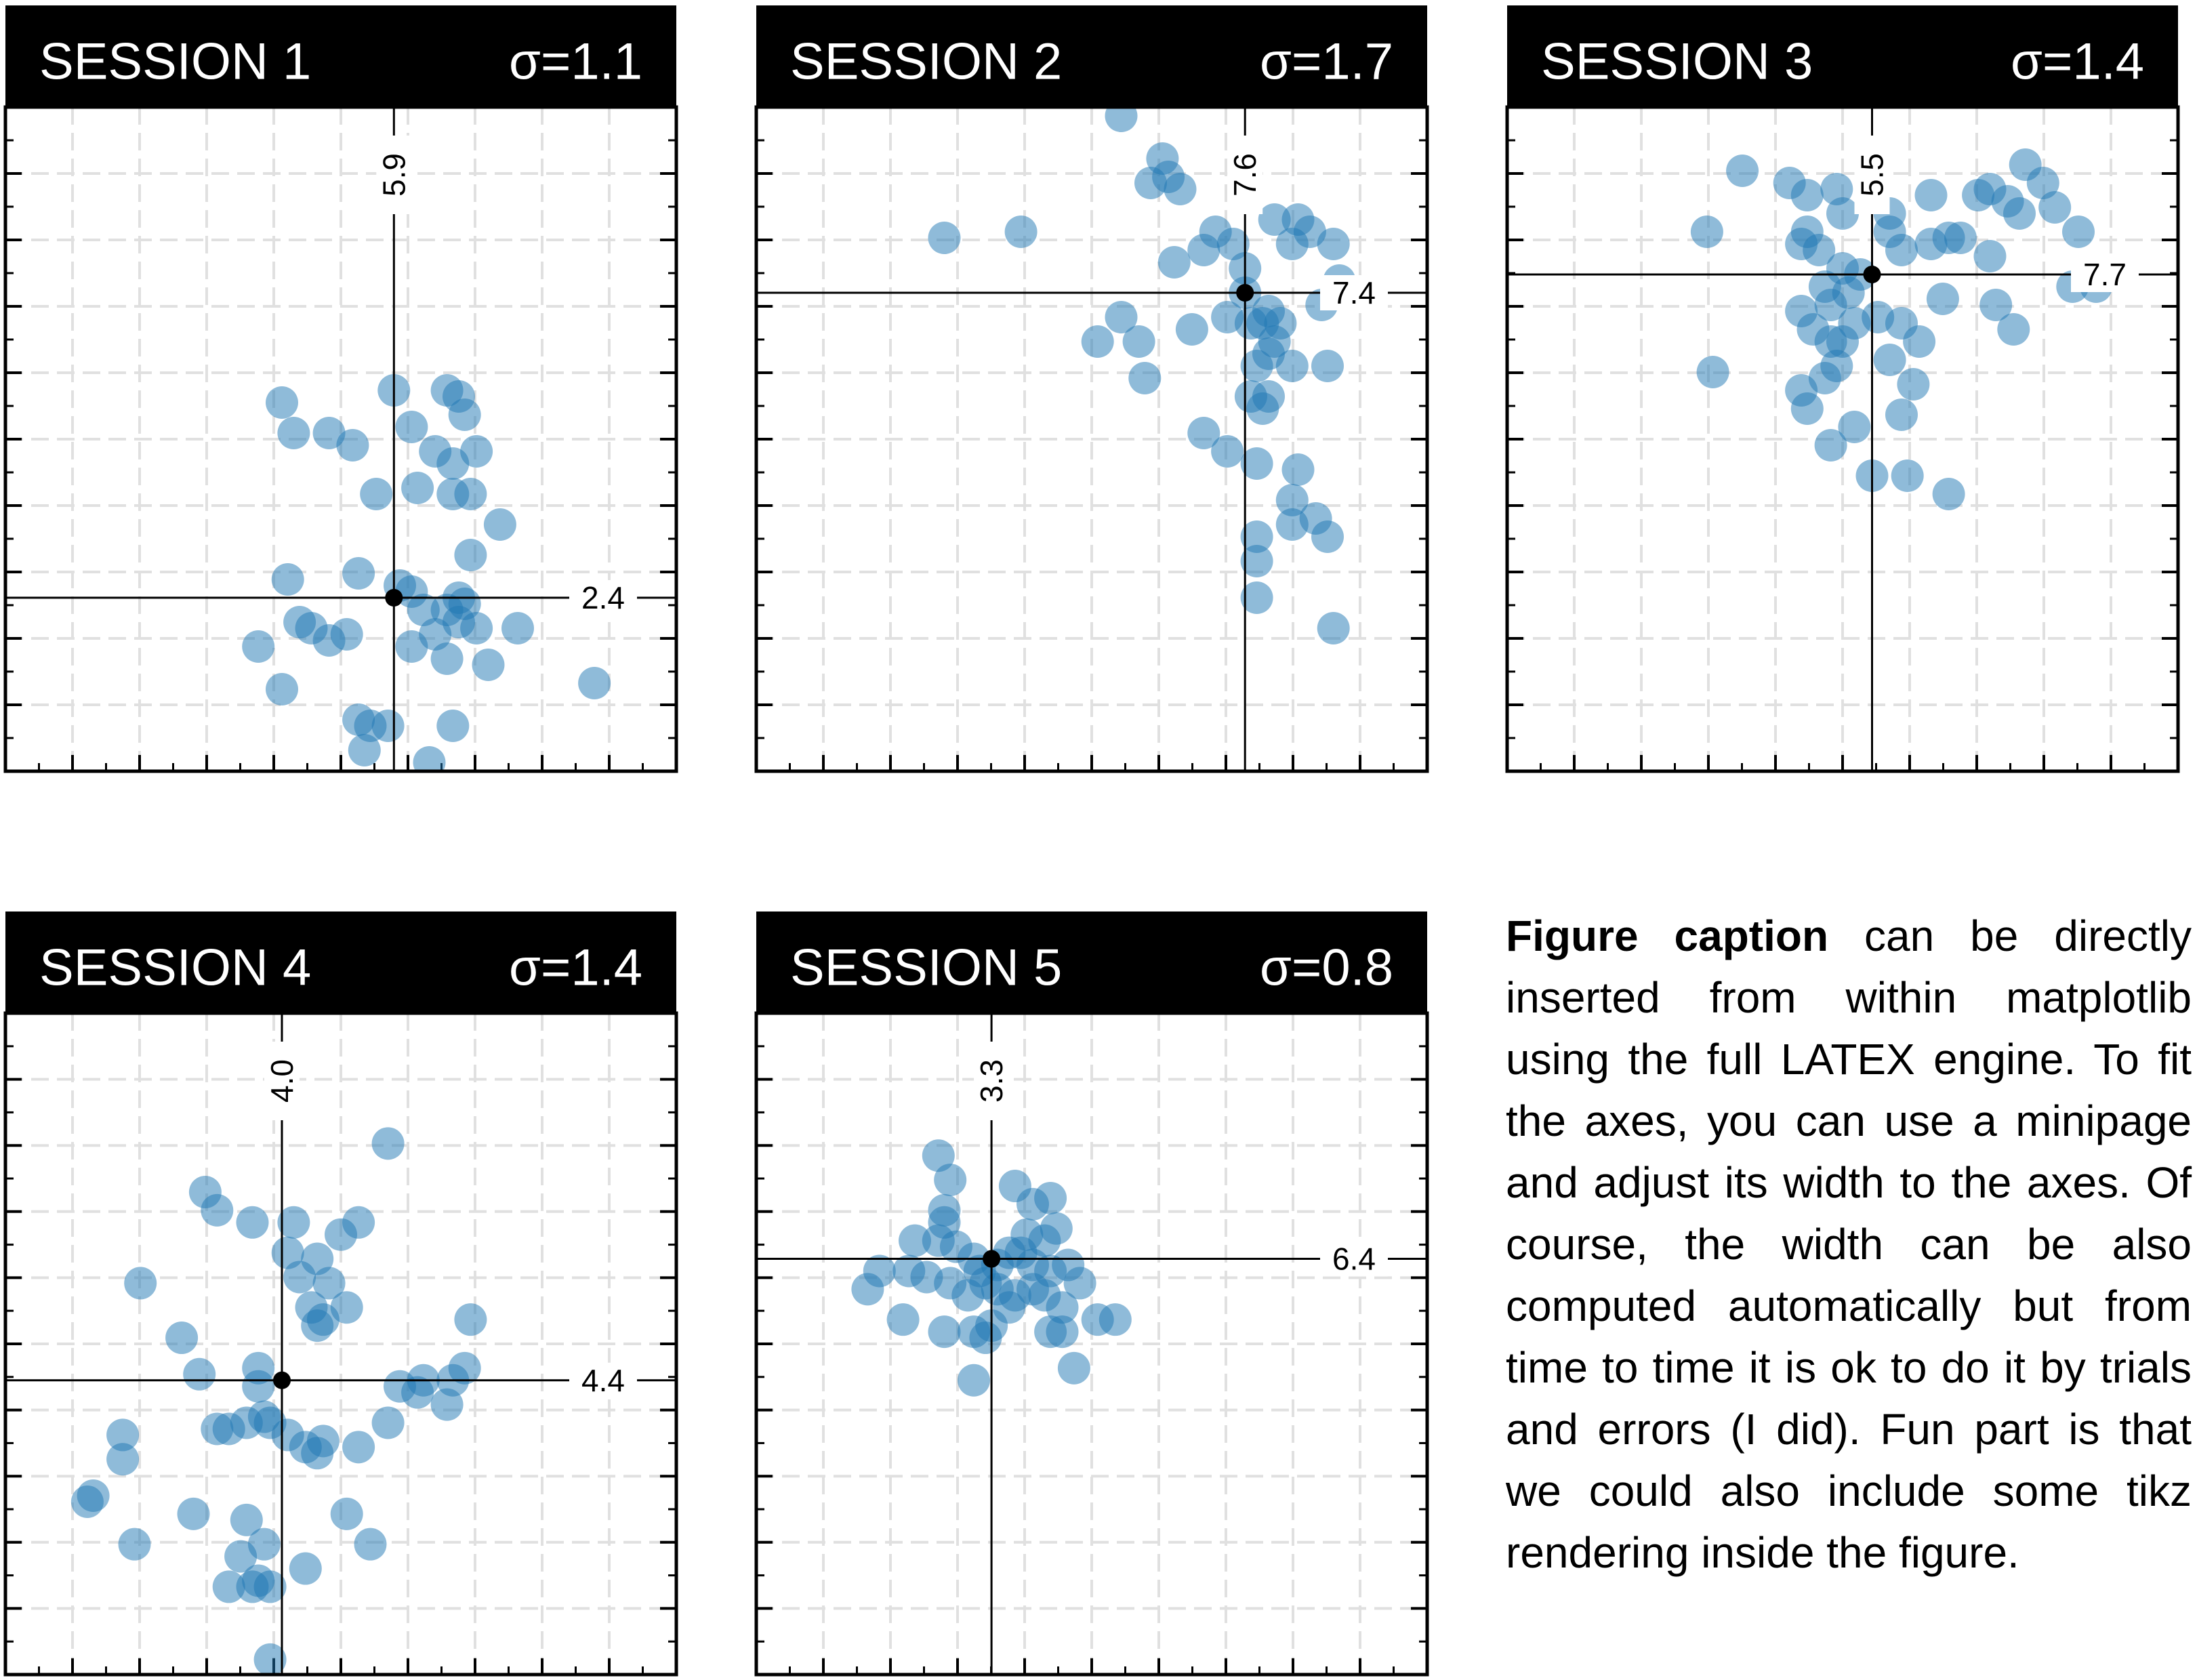 Image resolution: width=2197 pixels, height=1680 pixels. What do you see at coordinates (340, 56) in the screenshot?
I see `panel-header` at bounding box center [340, 56].